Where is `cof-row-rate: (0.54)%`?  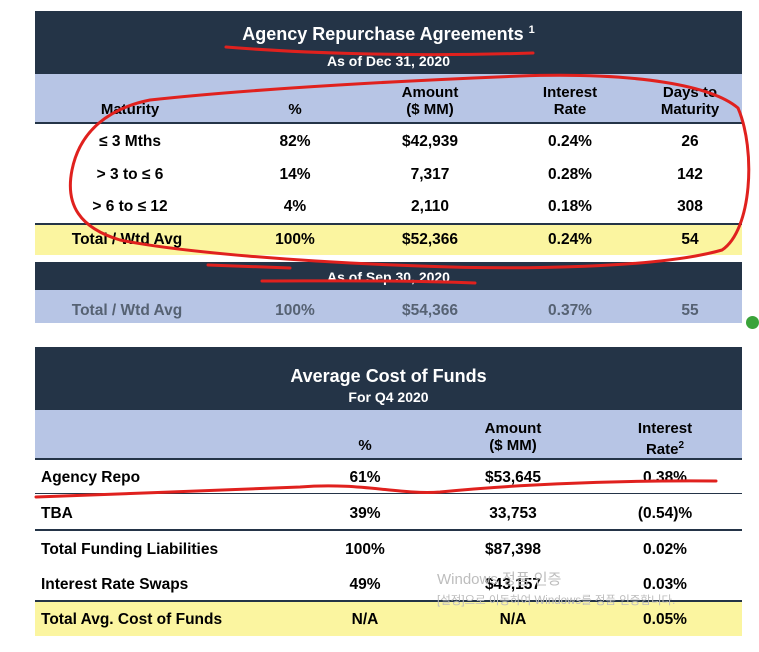
cof-row-rate: (0.54)% is located at coordinates (665, 513).